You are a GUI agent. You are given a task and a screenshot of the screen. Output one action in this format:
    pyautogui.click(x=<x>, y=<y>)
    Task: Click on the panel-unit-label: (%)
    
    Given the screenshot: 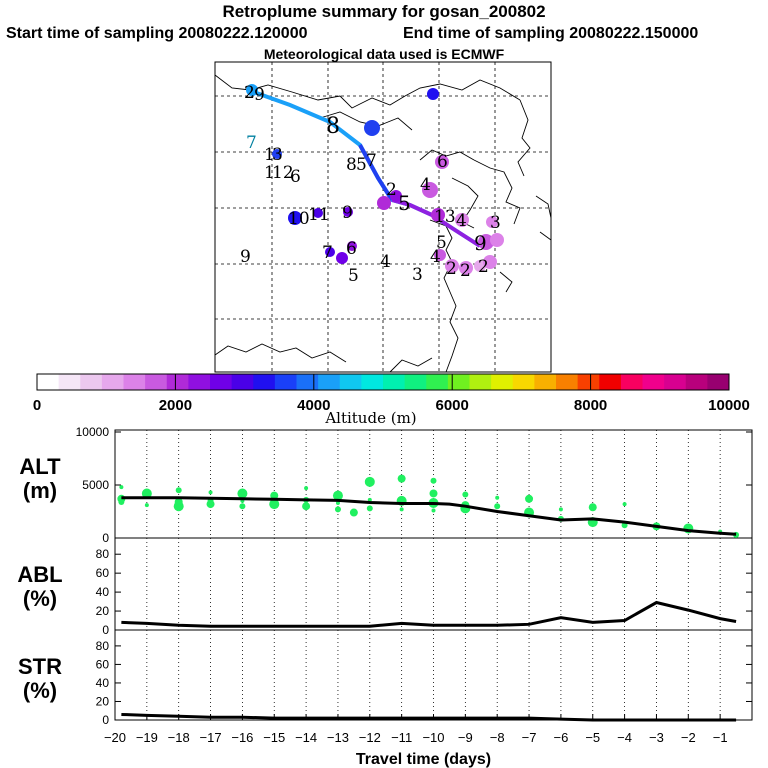 What is the action you would take?
    pyautogui.click(x=40, y=690)
    